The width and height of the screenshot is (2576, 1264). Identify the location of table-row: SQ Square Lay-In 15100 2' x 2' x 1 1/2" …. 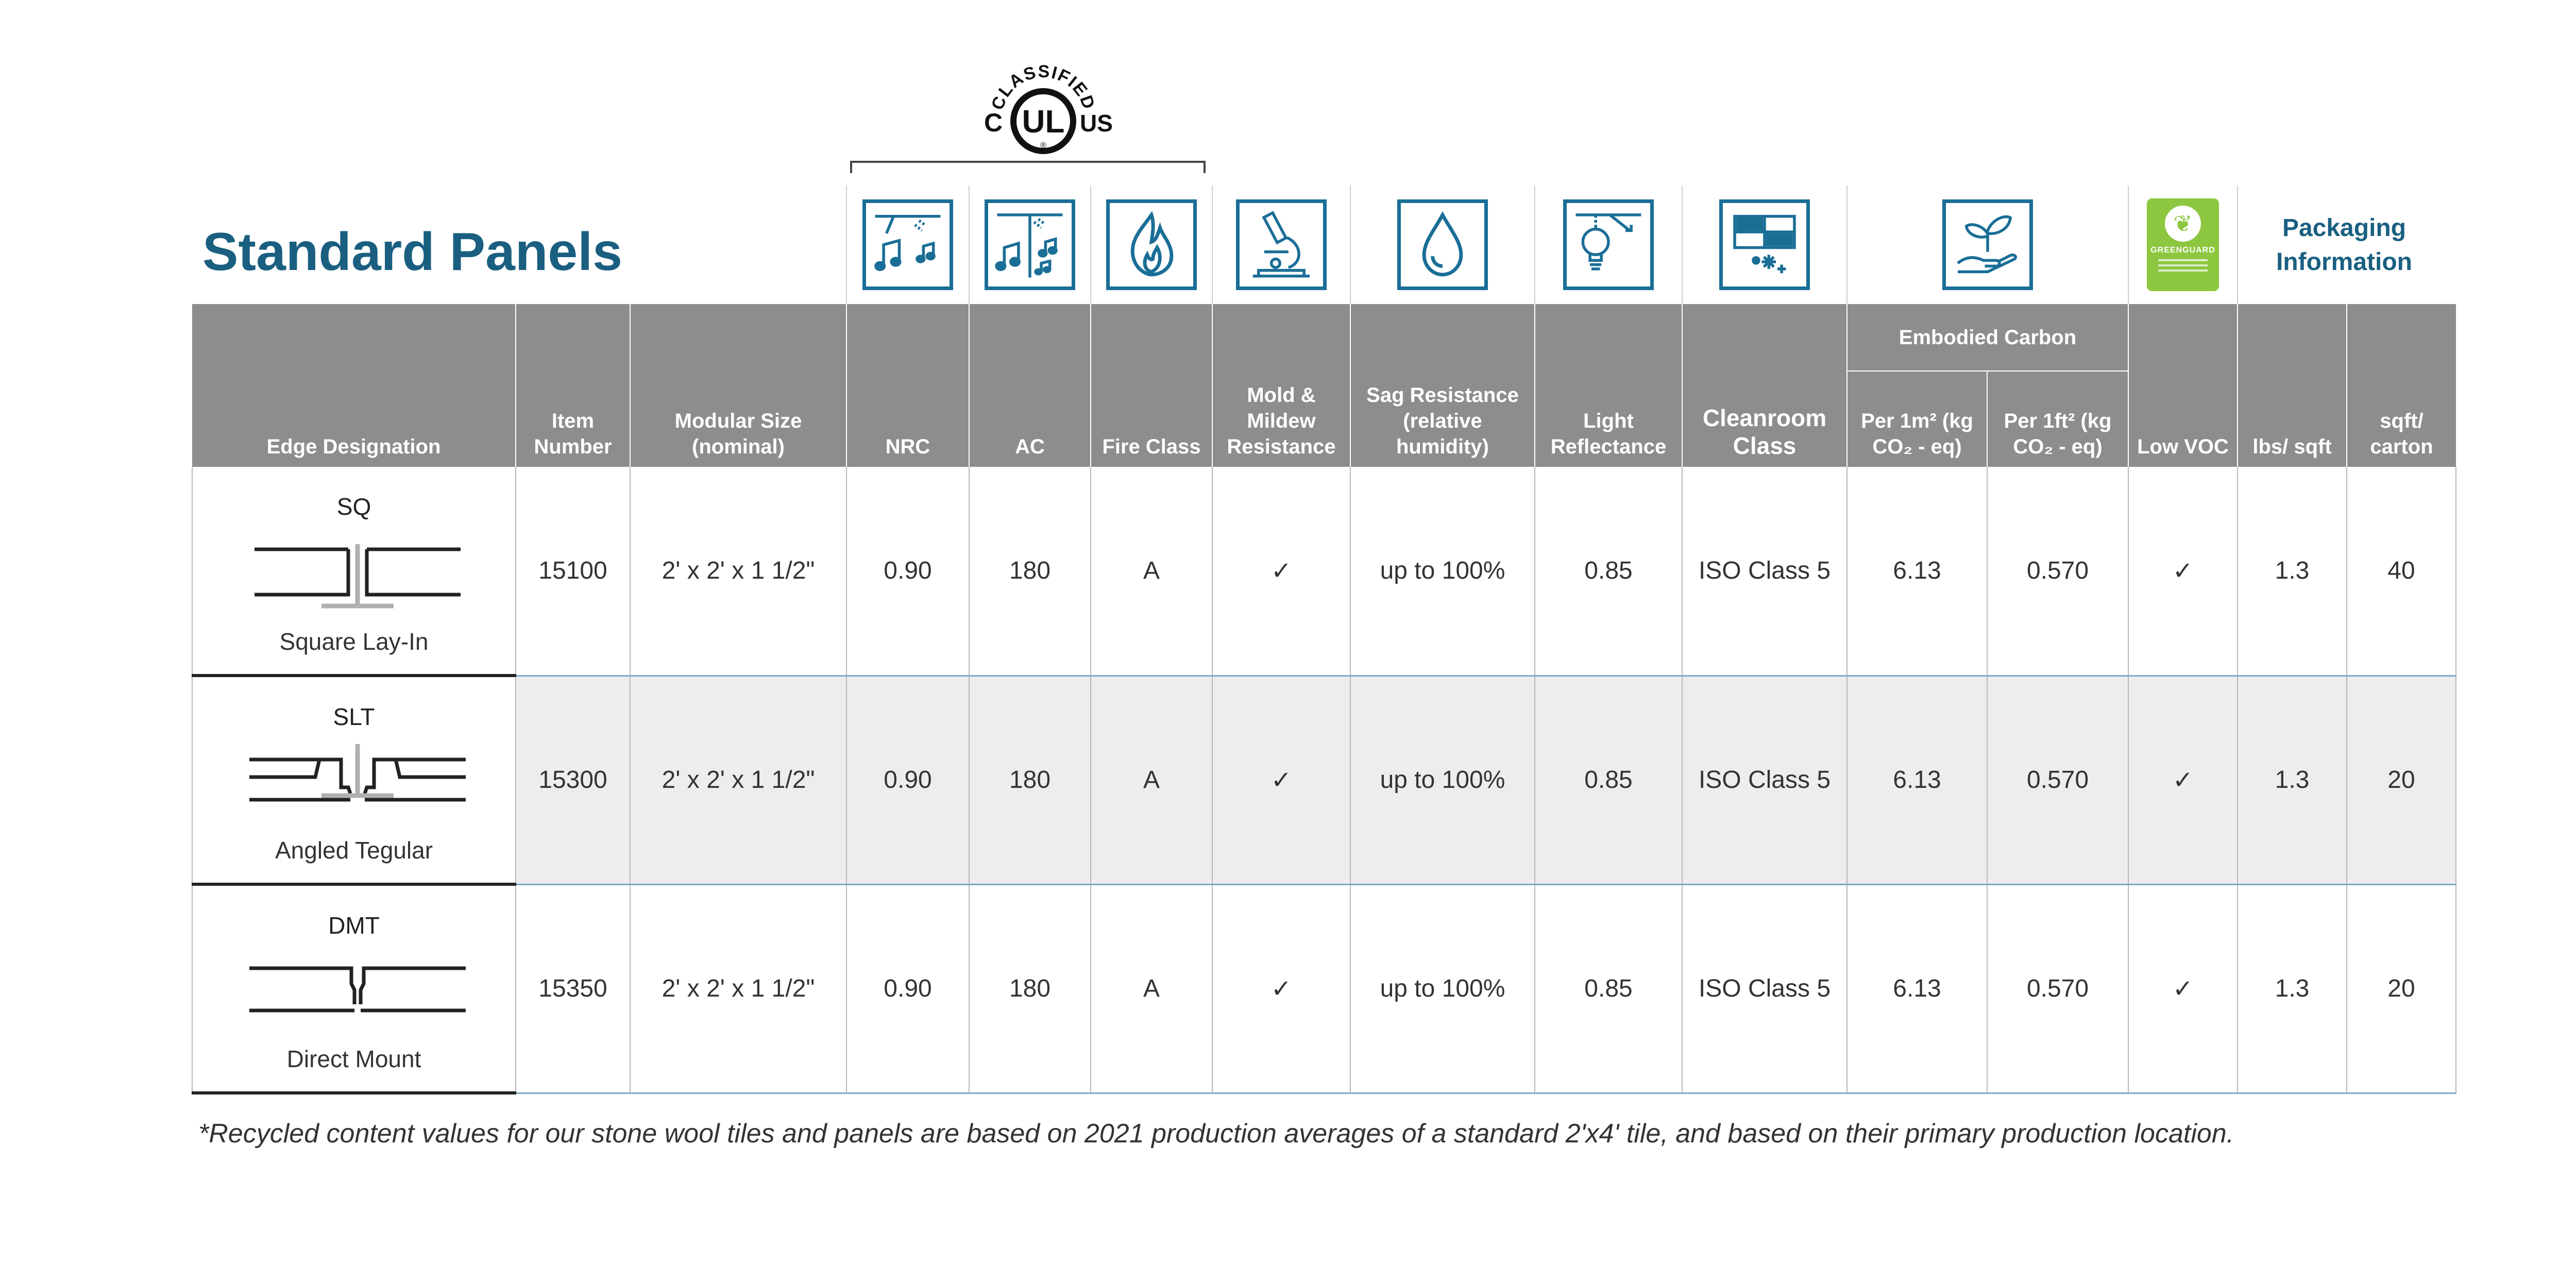
(1324, 572).